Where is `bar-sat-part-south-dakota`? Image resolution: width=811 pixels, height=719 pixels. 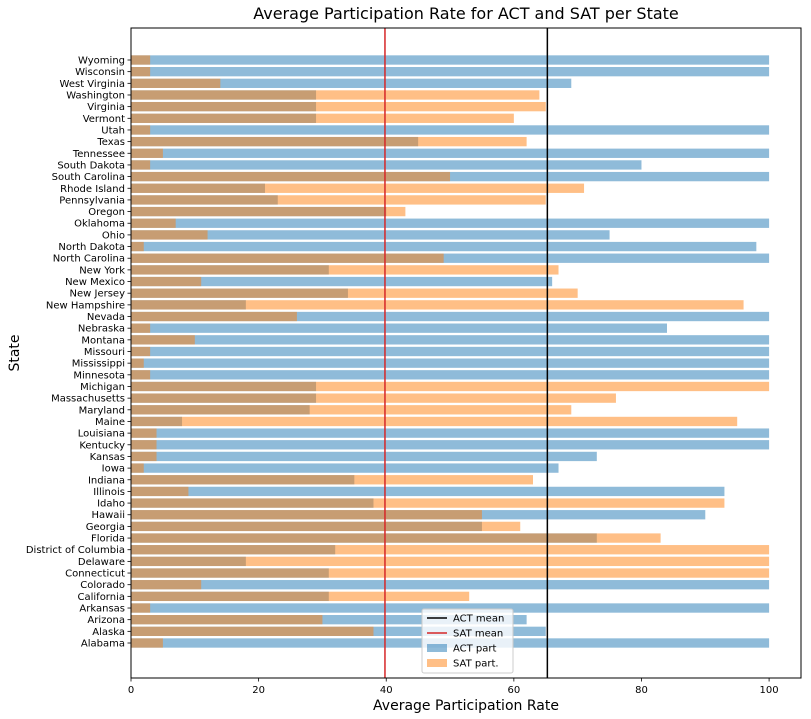 bar-sat-part-south-dakota is located at coordinates (140, 164).